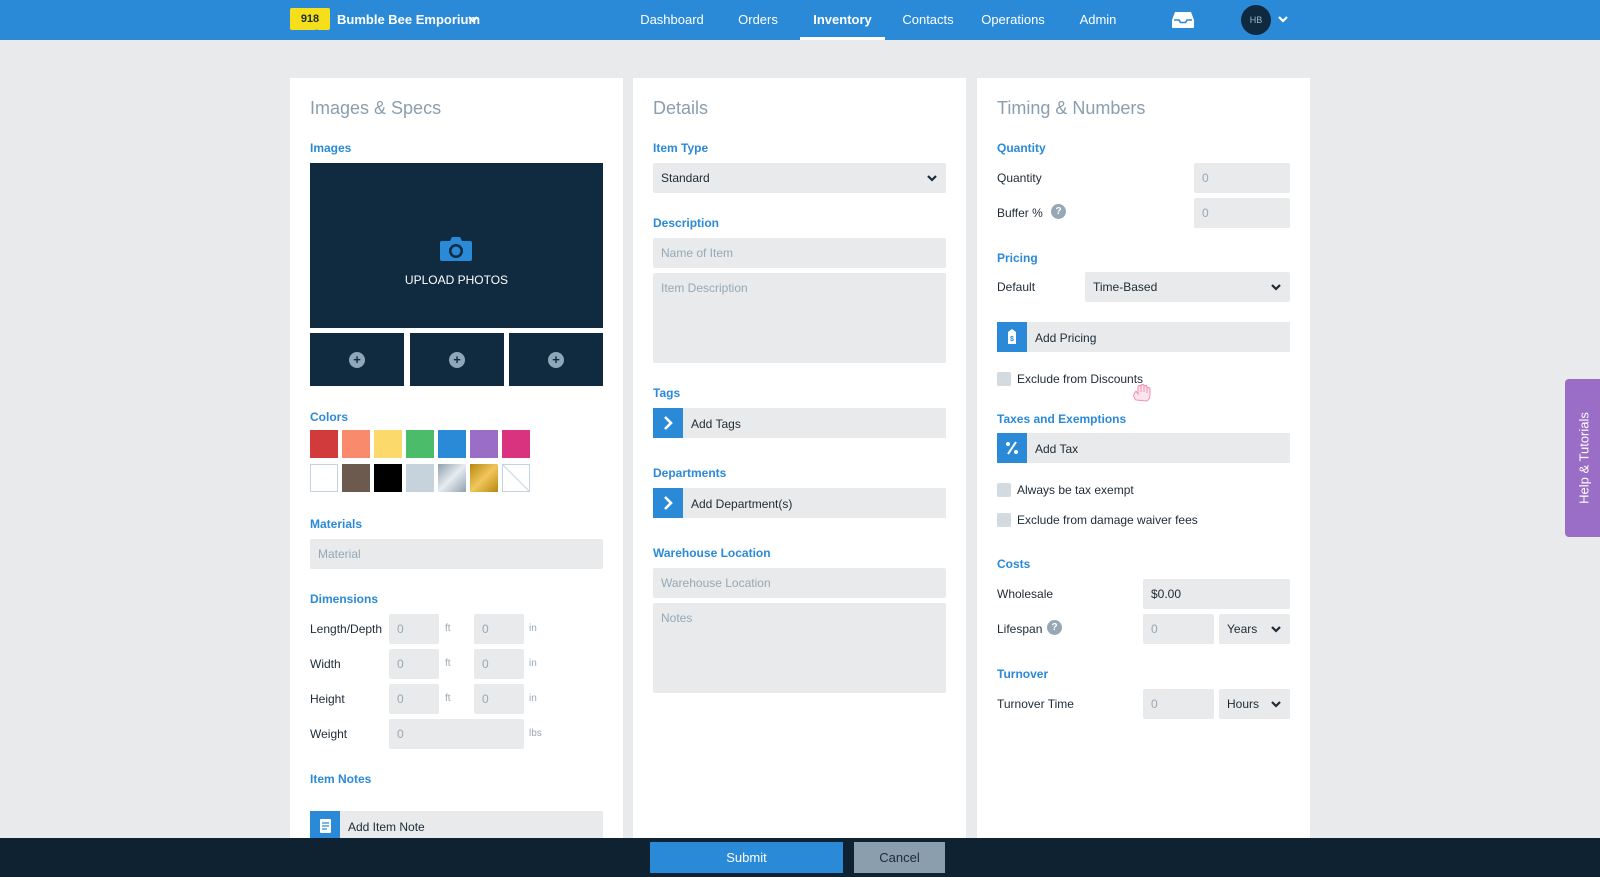  I want to click on quantity-input: 0, so click(1242, 178).